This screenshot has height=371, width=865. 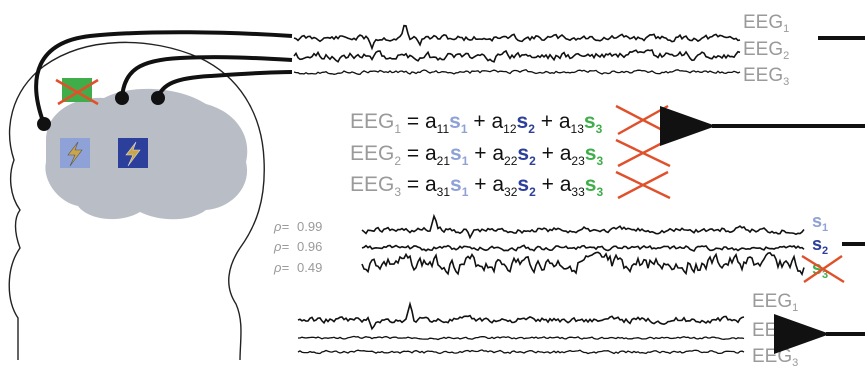 What do you see at coordinates (476, 186) in the screenshot?
I see `equation-3: EEG3 = a31s1 + a32s2 + a33s3` at bounding box center [476, 186].